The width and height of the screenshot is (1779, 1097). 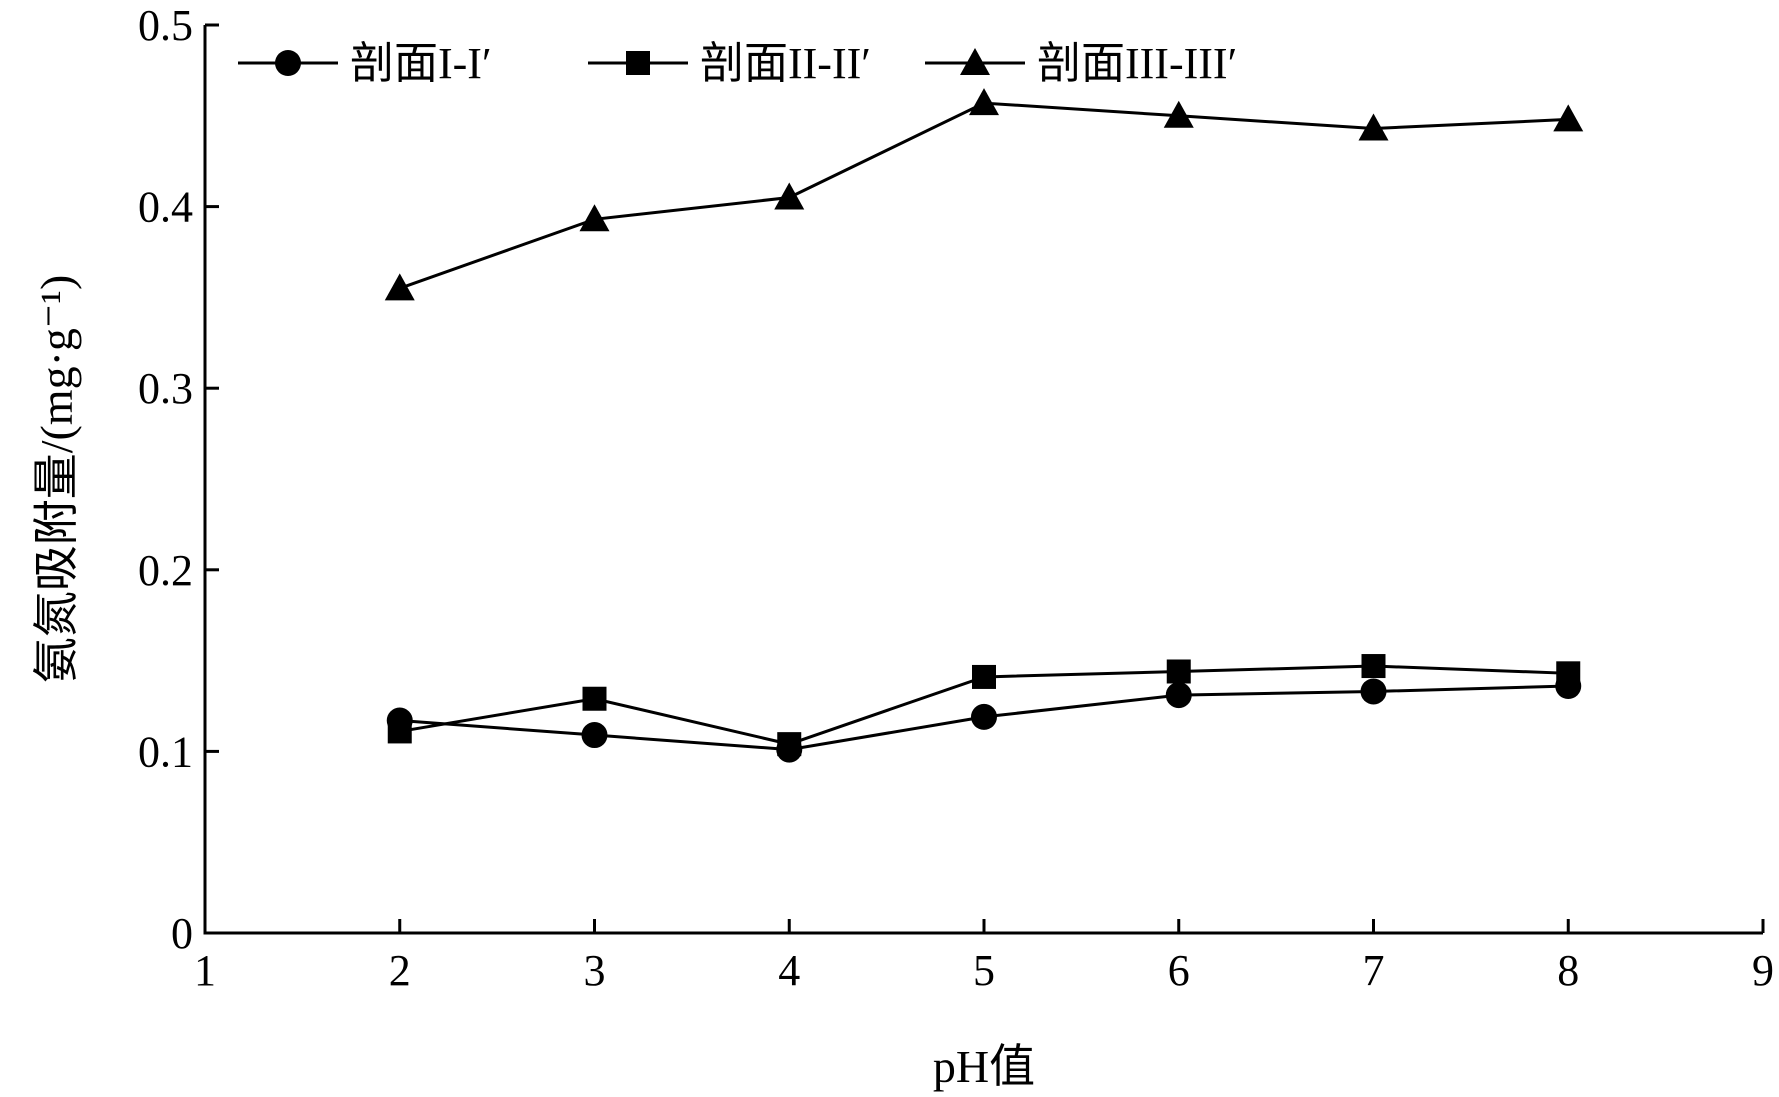 What do you see at coordinates (165, 388) in the screenshot?
I see `y-tick-label: 0.3` at bounding box center [165, 388].